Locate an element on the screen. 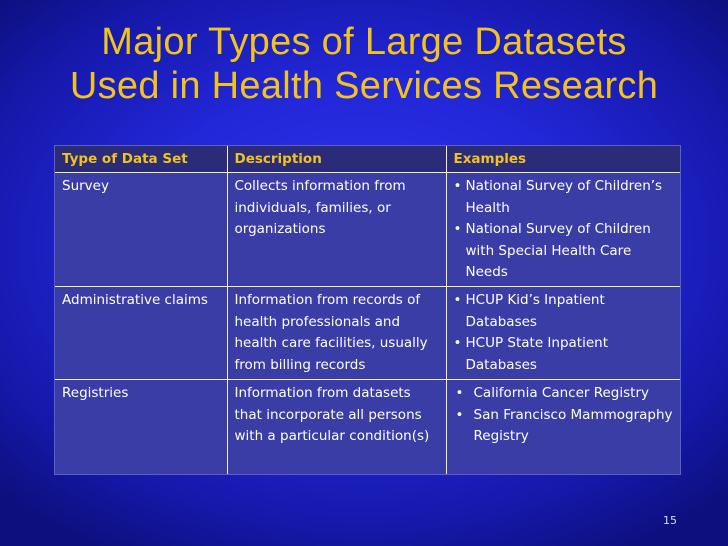 This screenshot has width=728, height=546. cell-type: Survey is located at coordinates (141, 229).